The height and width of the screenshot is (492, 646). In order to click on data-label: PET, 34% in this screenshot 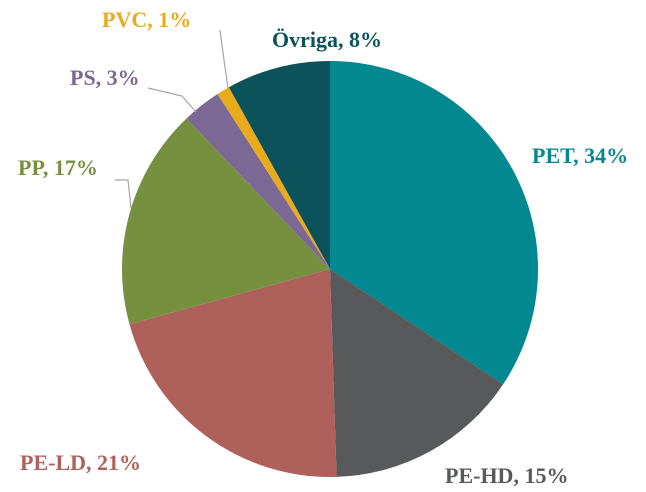, I will do `click(580, 155)`.